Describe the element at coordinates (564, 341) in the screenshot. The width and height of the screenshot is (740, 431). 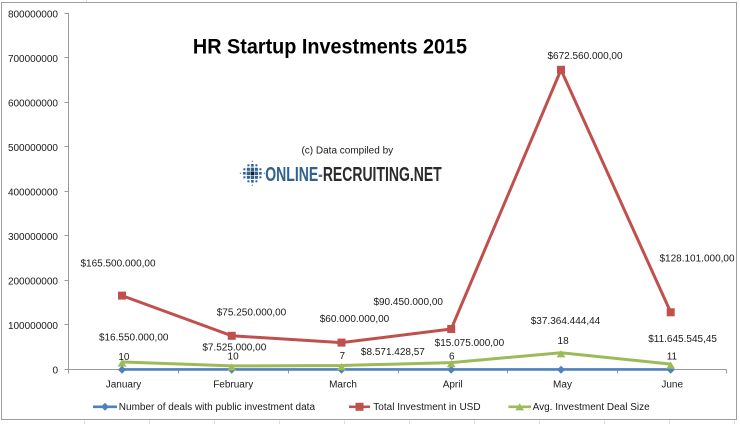
I see `svg-text: 18` at that location.